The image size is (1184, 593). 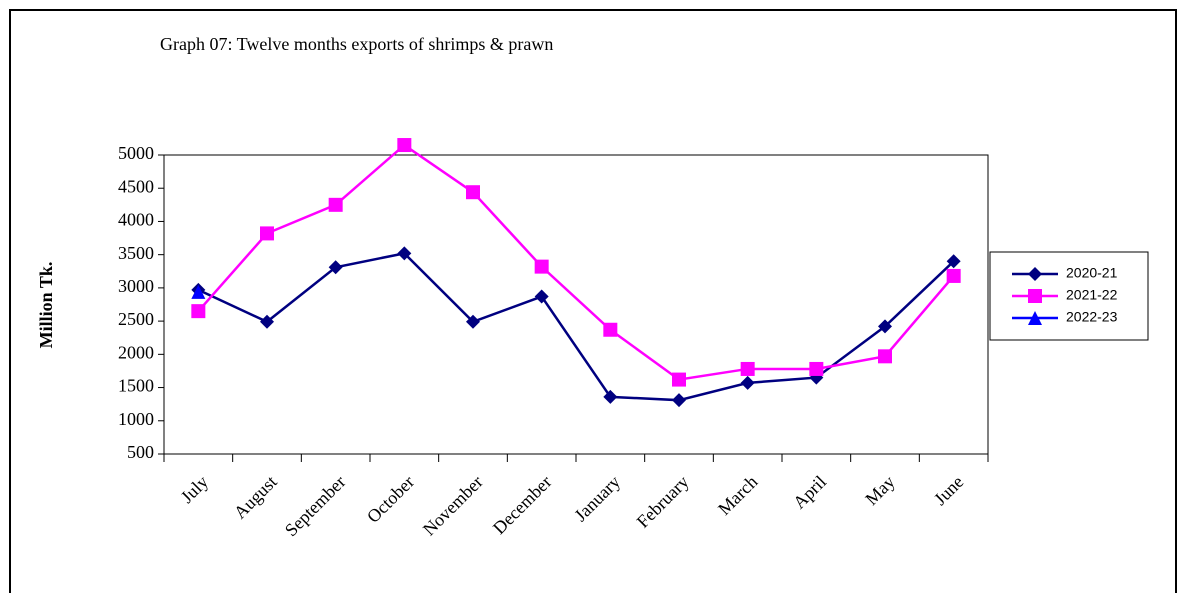 What do you see at coordinates (522, 505) in the screenshot?
I see `x-tick-label: December` at bounding box center [522, 505].